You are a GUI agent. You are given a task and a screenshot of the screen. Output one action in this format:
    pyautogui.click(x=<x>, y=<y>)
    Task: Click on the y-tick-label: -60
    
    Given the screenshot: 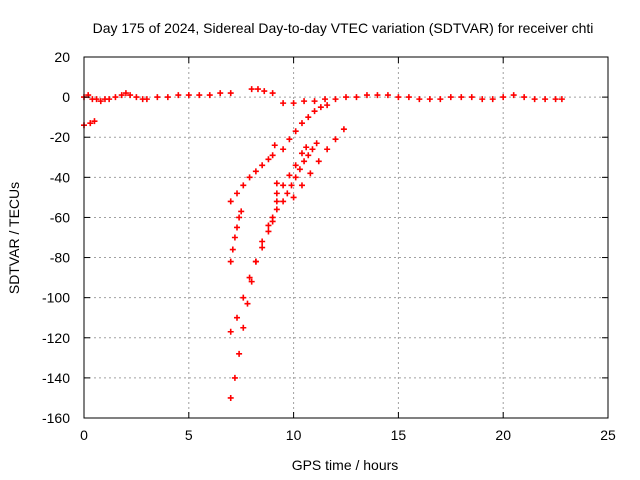 What is the action you would take?
    pyautogui.click(x=60, y=217)
    